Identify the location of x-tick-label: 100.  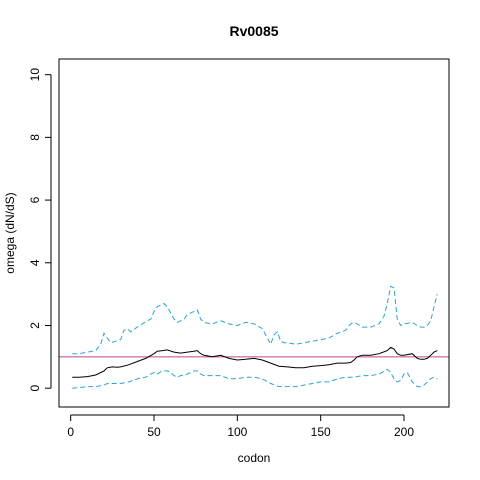
(237, 432).